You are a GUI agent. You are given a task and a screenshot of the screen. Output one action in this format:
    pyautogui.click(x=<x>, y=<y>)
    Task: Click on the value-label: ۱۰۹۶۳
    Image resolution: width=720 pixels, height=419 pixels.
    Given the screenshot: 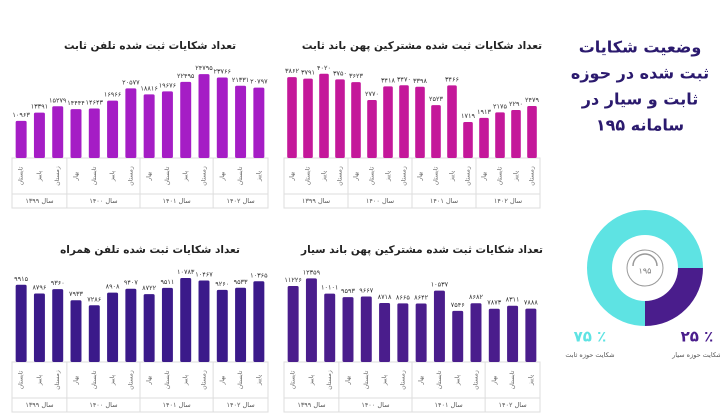 What is the action you would take?
    pyautogui.click(x=21, y=115)
    